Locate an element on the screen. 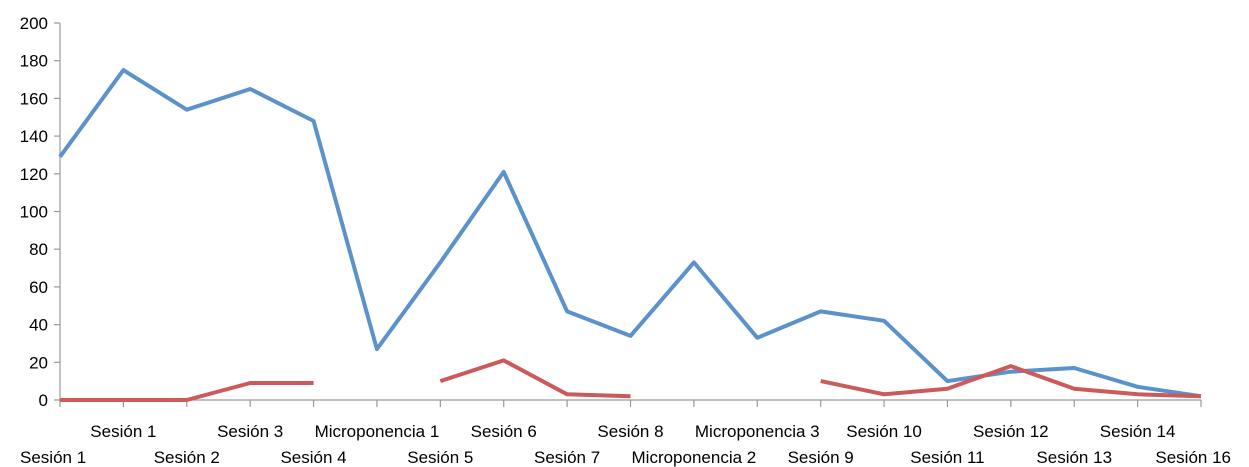 This screenshot has width=1249, height=467. x-category-label: Microponencia 1 is located at coordinates (377, 431).